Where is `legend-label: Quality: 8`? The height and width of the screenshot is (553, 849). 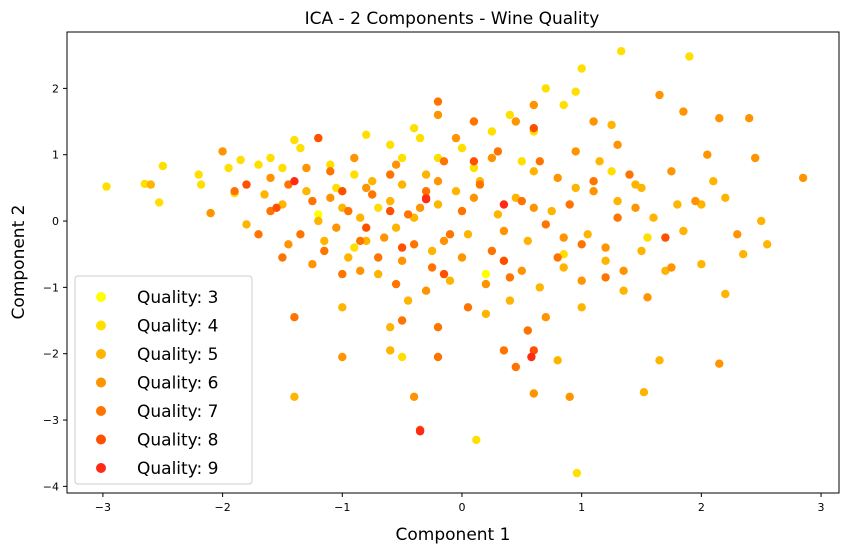 legend-label: Quality: 8 is located at coordinates (177, 441).